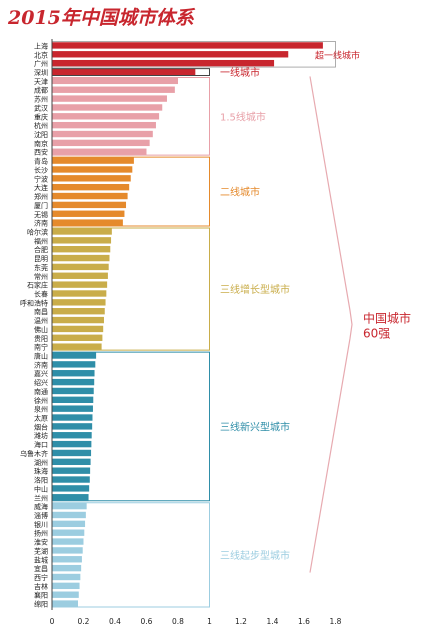 The height and width of the screenshot is (625, 432). What do you see at coordinates (41, 90) in the screenshot?
I see `city-label: 成都` at bounding box center [41, 90].